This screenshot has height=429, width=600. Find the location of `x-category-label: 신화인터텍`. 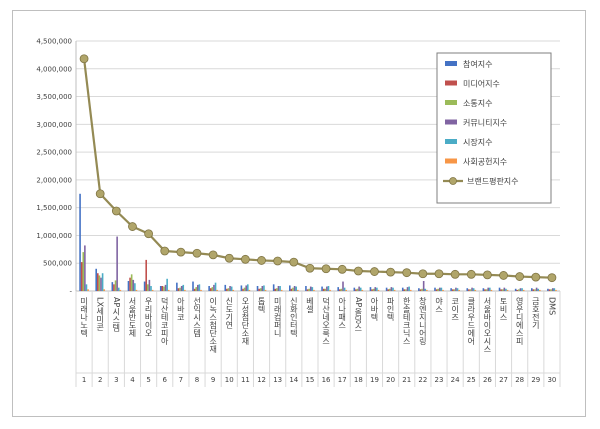

x-category-label: 신화인터텍 is located at coordinates (293, 317).